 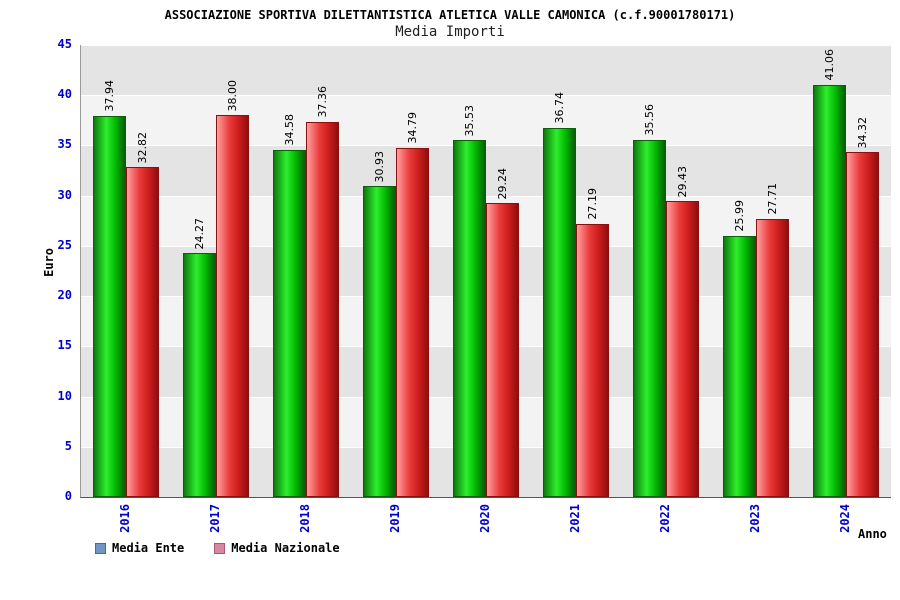 I want to click on bar-value-label: 34.58, so click(x=289, y=130).